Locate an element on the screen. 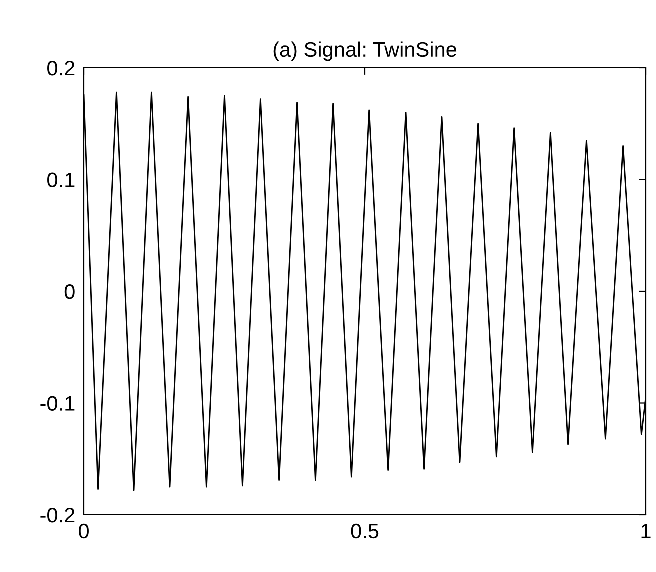 Image resolution: width=656 pixels, height=572 pixels. y-tick-label: 0.1 is located at coordinates (61, 180).